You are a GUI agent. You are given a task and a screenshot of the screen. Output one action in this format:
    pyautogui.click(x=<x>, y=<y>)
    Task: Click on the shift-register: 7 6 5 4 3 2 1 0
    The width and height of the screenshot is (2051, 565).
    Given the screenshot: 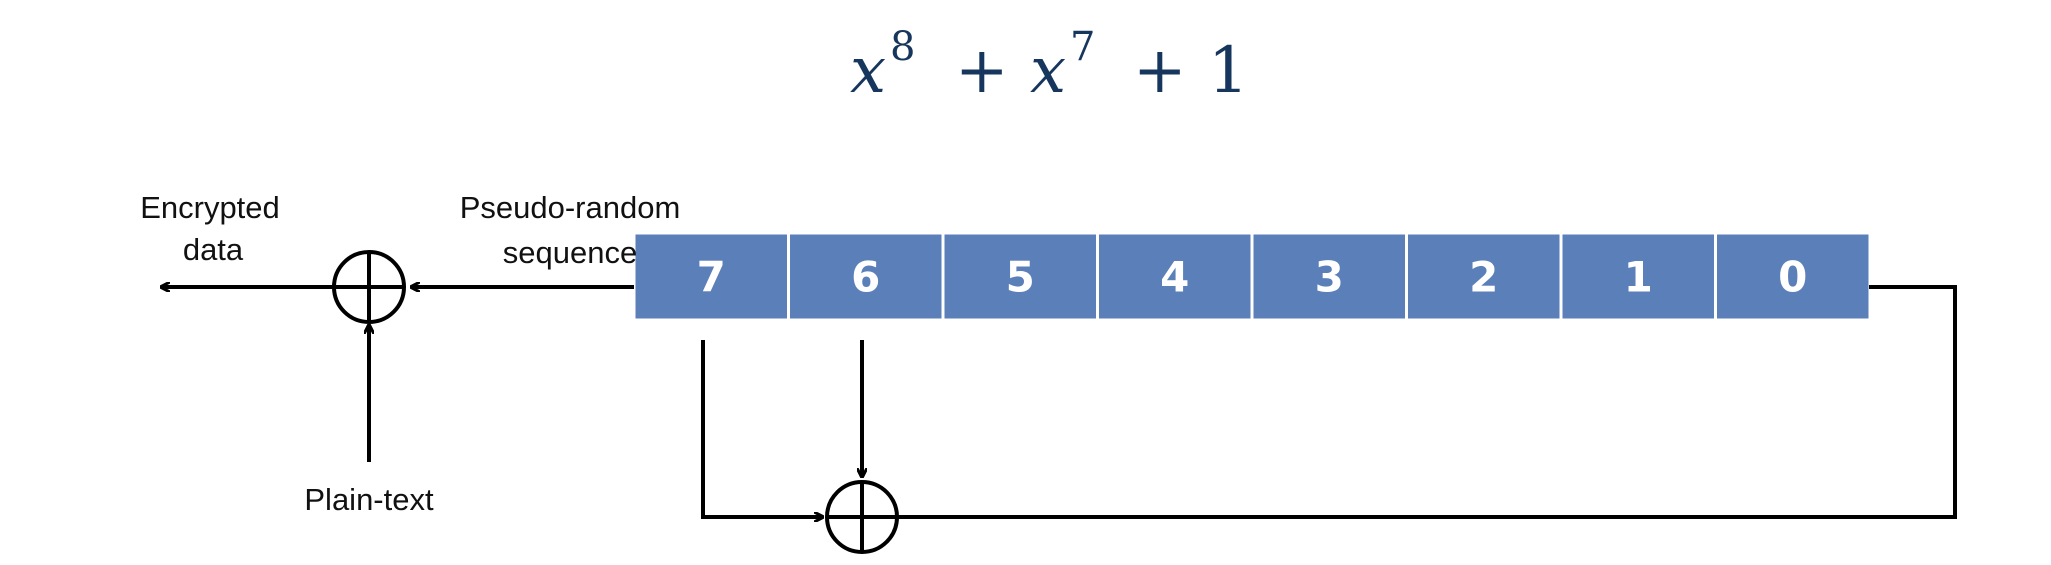 What is the action you would take?
    pyautogui.click(x=1252, y=276)
    